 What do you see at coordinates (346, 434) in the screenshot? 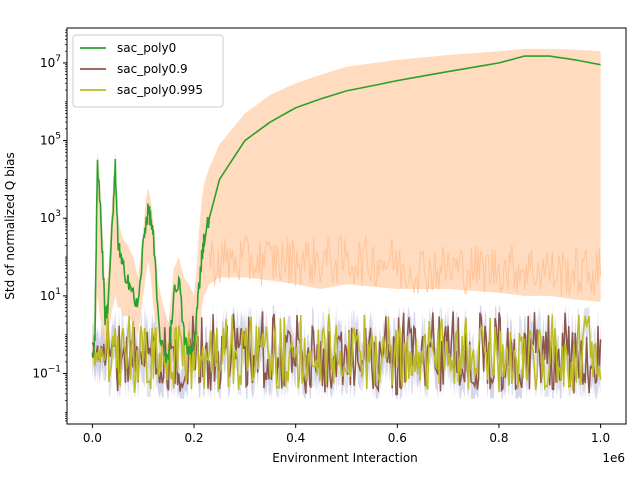
I see `x-axis-ticks: 0.0 0.2 0.4 0.6 0.8 1.0` at bounding box center [346, 434].